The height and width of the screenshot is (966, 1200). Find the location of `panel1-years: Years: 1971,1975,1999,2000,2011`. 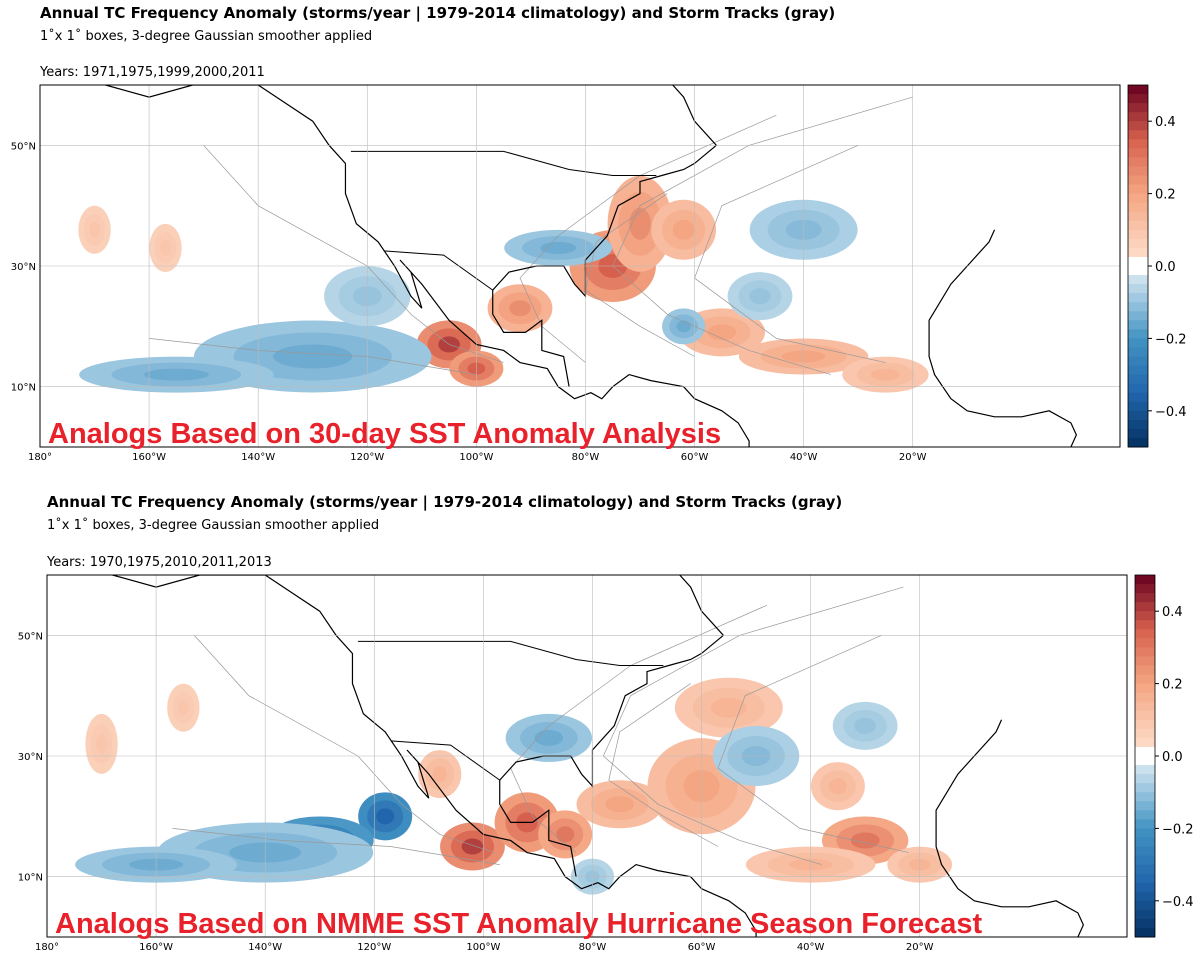

panel1-years: Years: 1971,1975,1999,2000,2011 is located at coordinates (152, 72).